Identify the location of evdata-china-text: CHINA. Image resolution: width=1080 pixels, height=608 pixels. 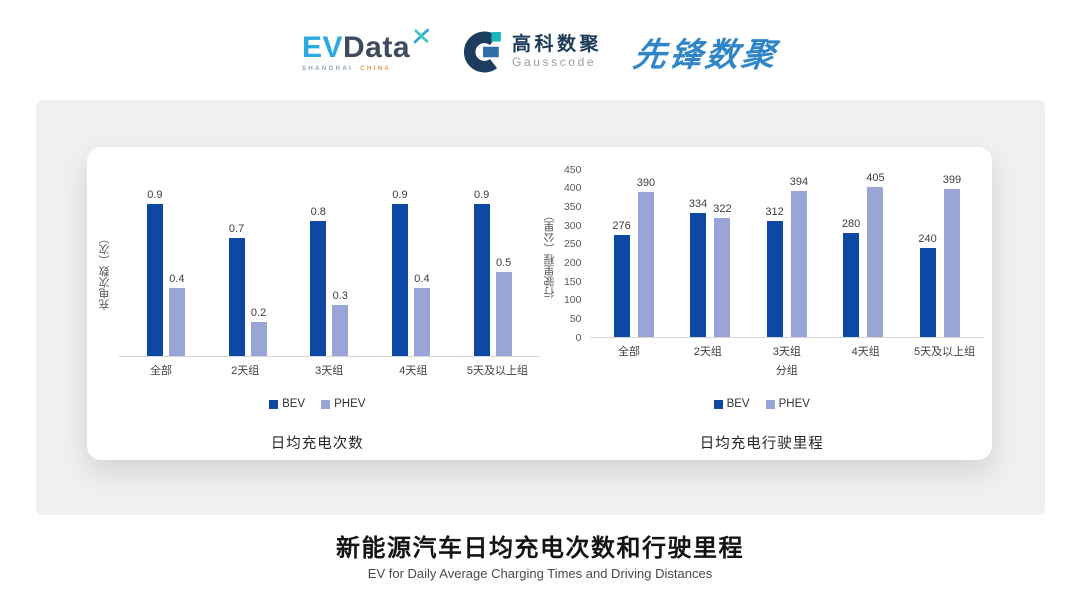
(376, 68).